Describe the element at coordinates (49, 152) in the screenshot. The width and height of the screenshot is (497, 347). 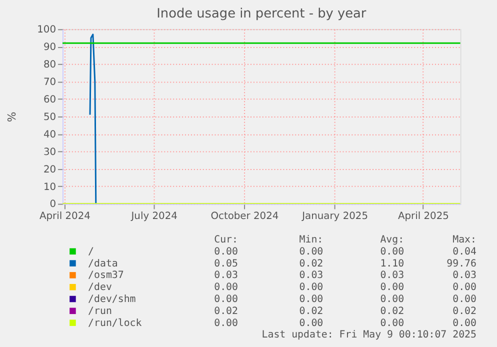
I see `y-tick-label: 30` at that location.